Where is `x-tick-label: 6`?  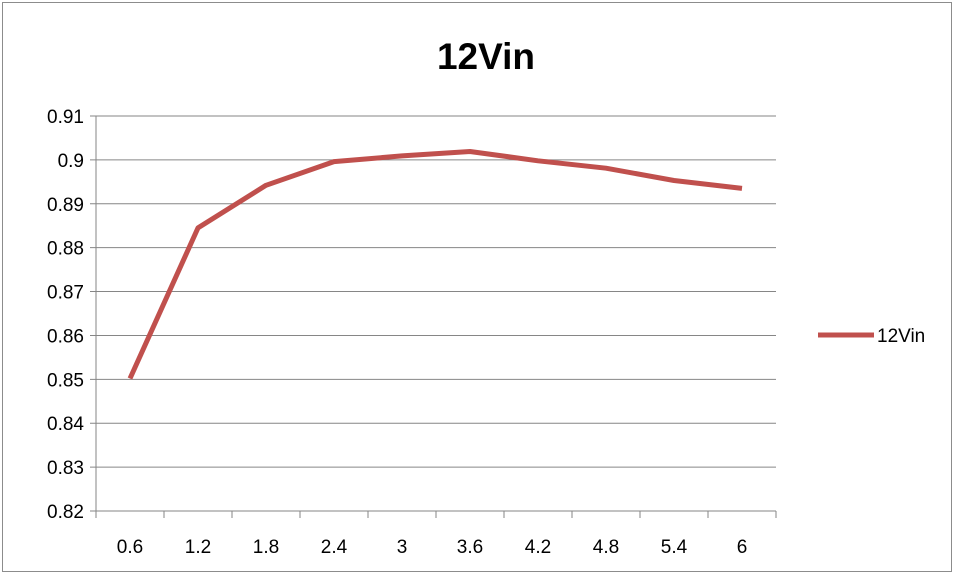
x-tick-label: 6 is located at coordinates (742, 547).